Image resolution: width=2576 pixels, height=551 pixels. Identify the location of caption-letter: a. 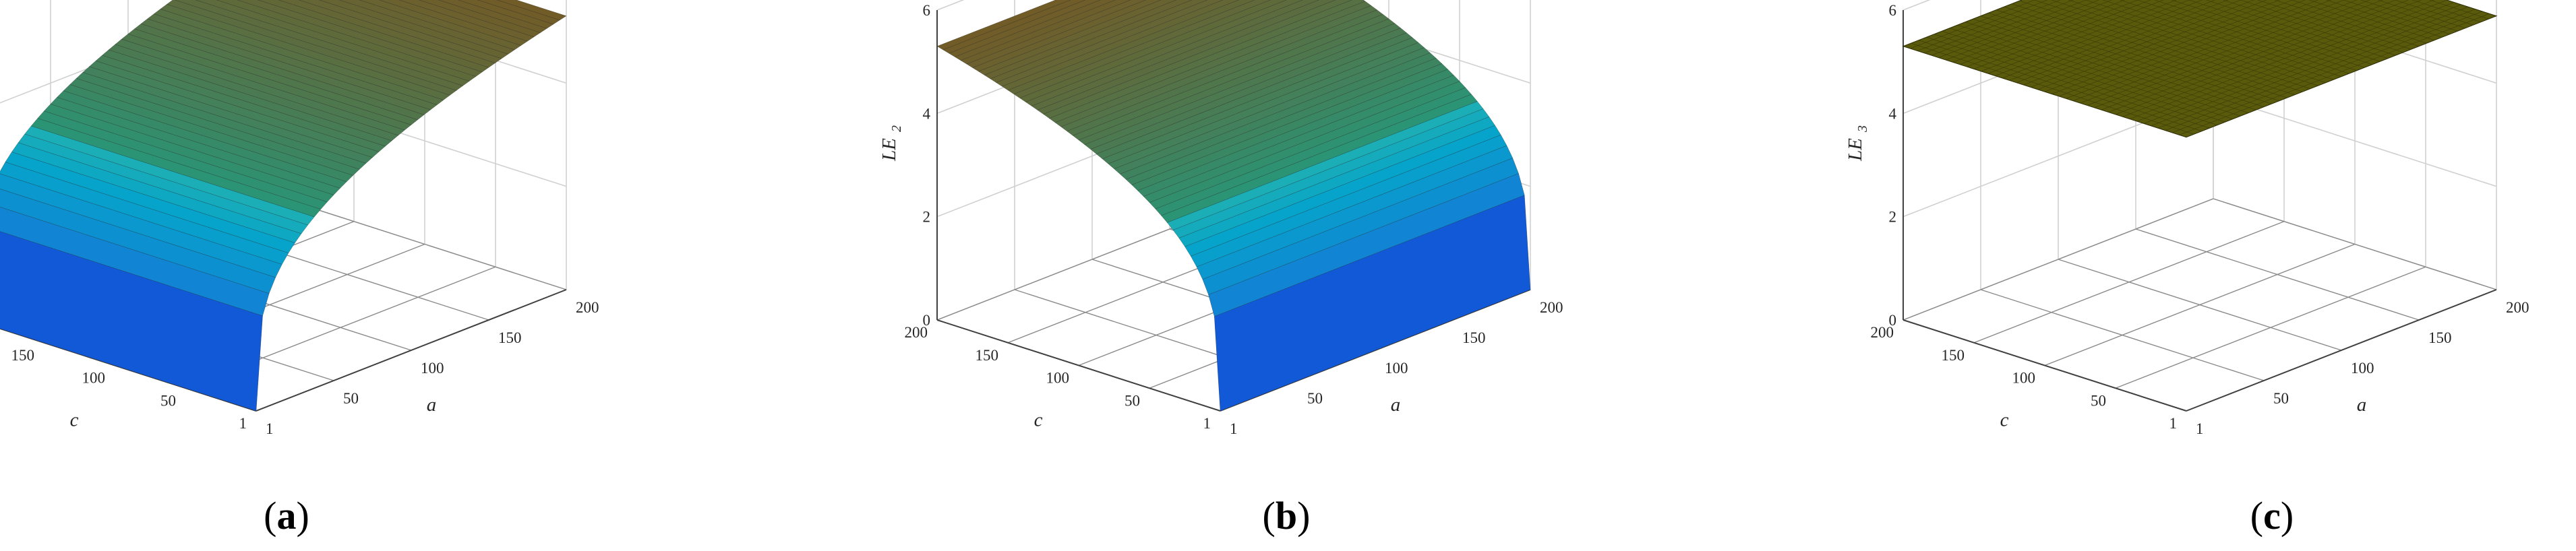
(287, 516).